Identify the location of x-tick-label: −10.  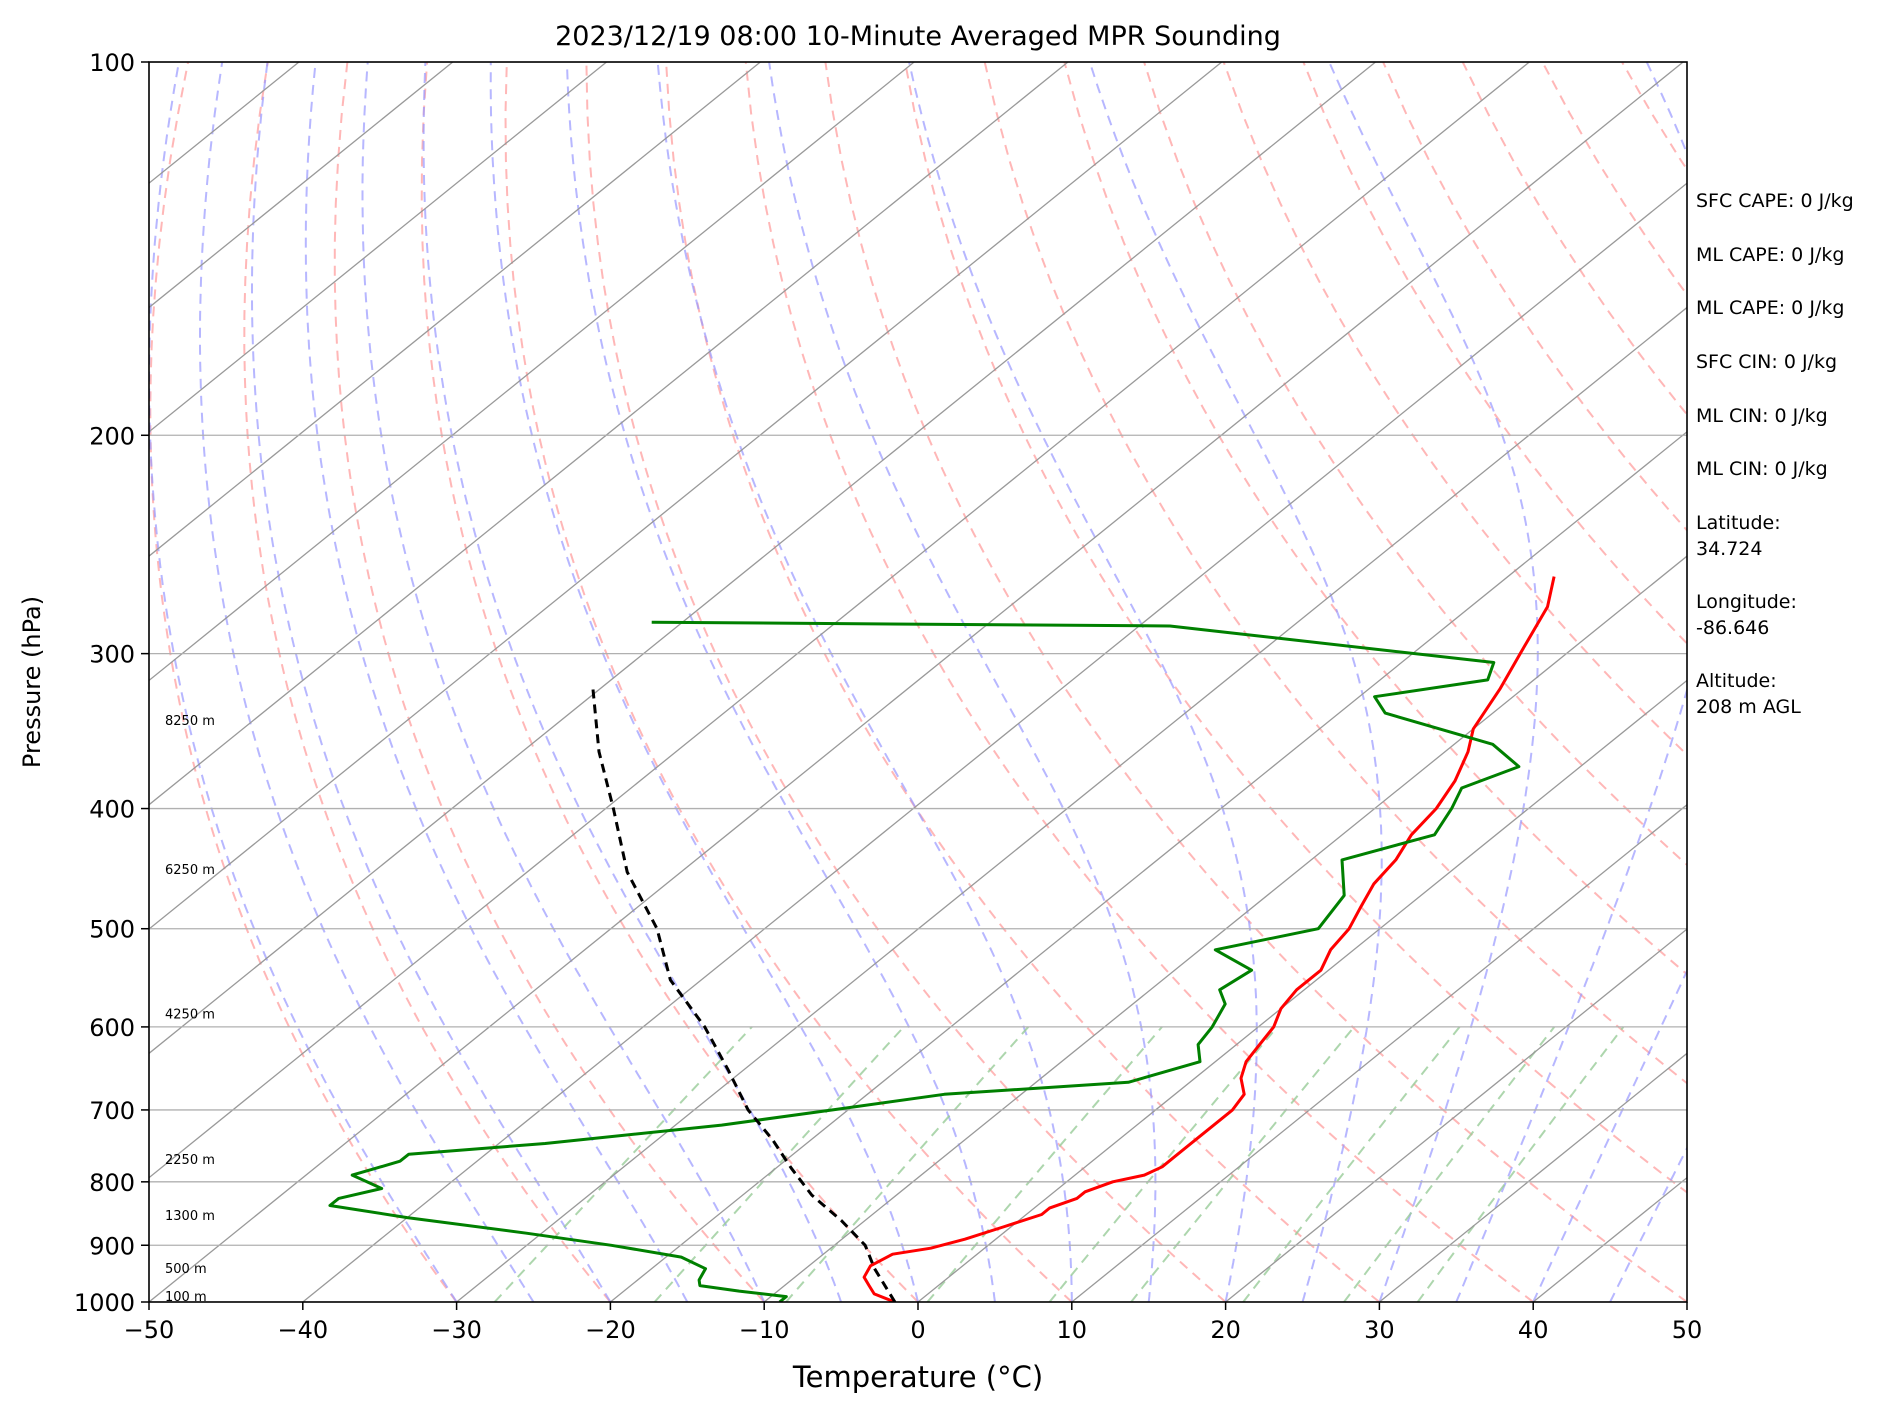
(764, 1330).